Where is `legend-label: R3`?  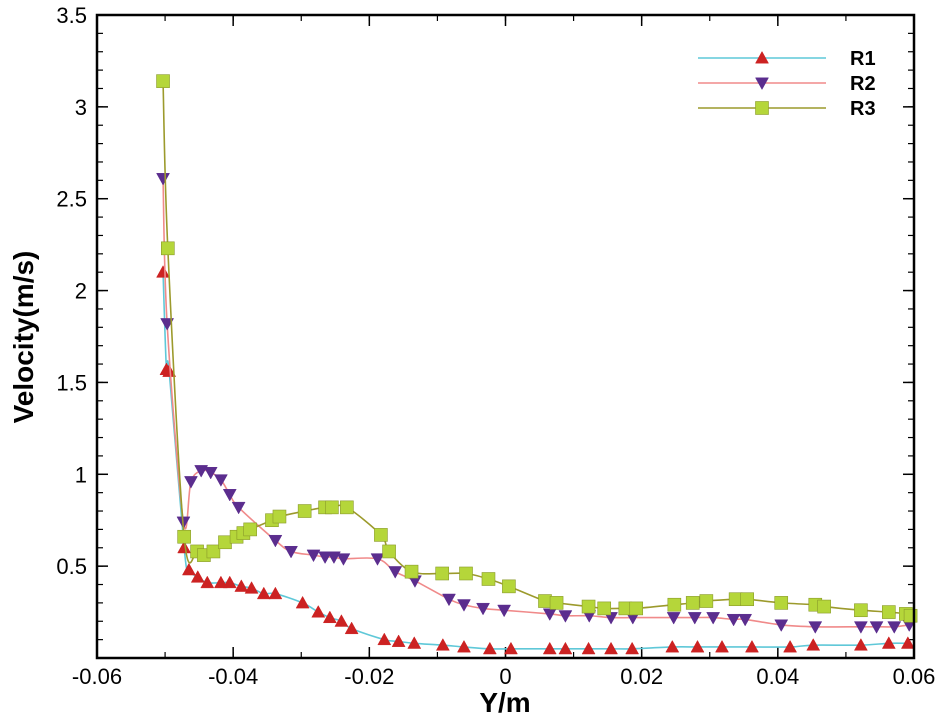
legend-label: R3 is located at coordinates (863, 109).